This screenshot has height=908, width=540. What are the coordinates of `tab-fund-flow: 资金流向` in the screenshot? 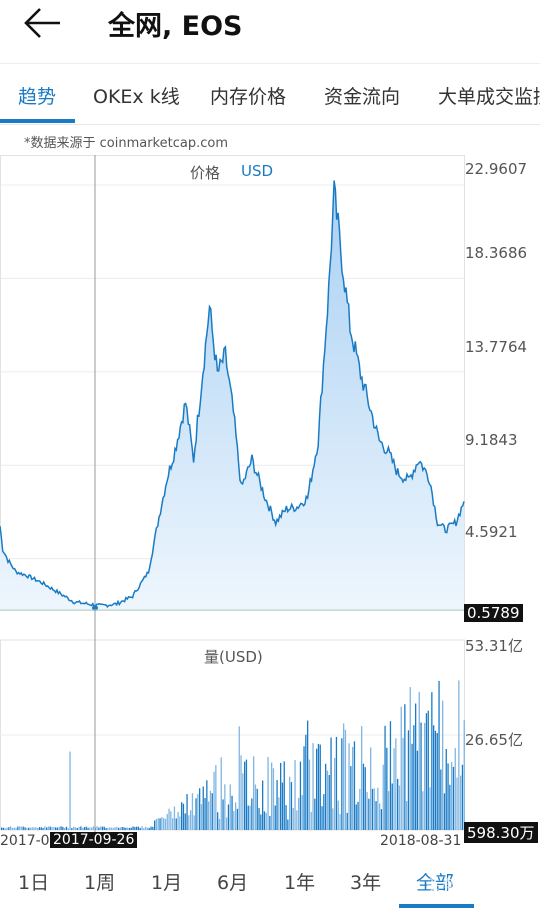 It's located at (362, 97).